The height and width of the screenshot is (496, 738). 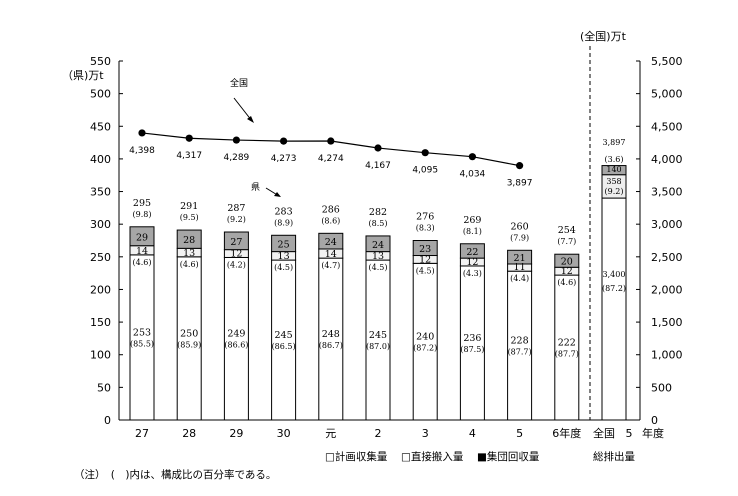 What do you see at coordinates (614, 274) in the screenshot?
I see `national-planned-value: 3,400` at bounding box center [614, 274].